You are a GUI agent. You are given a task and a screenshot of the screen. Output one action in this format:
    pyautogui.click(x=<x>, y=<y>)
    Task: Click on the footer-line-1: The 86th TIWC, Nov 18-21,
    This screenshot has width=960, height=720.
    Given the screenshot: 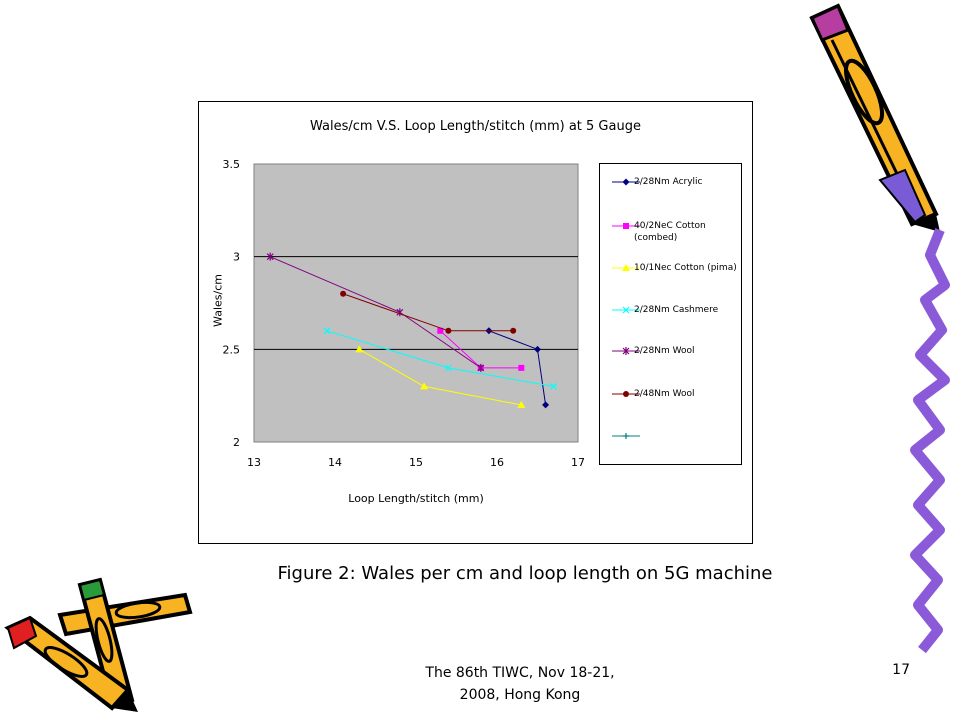 What is the action you would take?
    pyautogui.click(x=520, y=673)
    